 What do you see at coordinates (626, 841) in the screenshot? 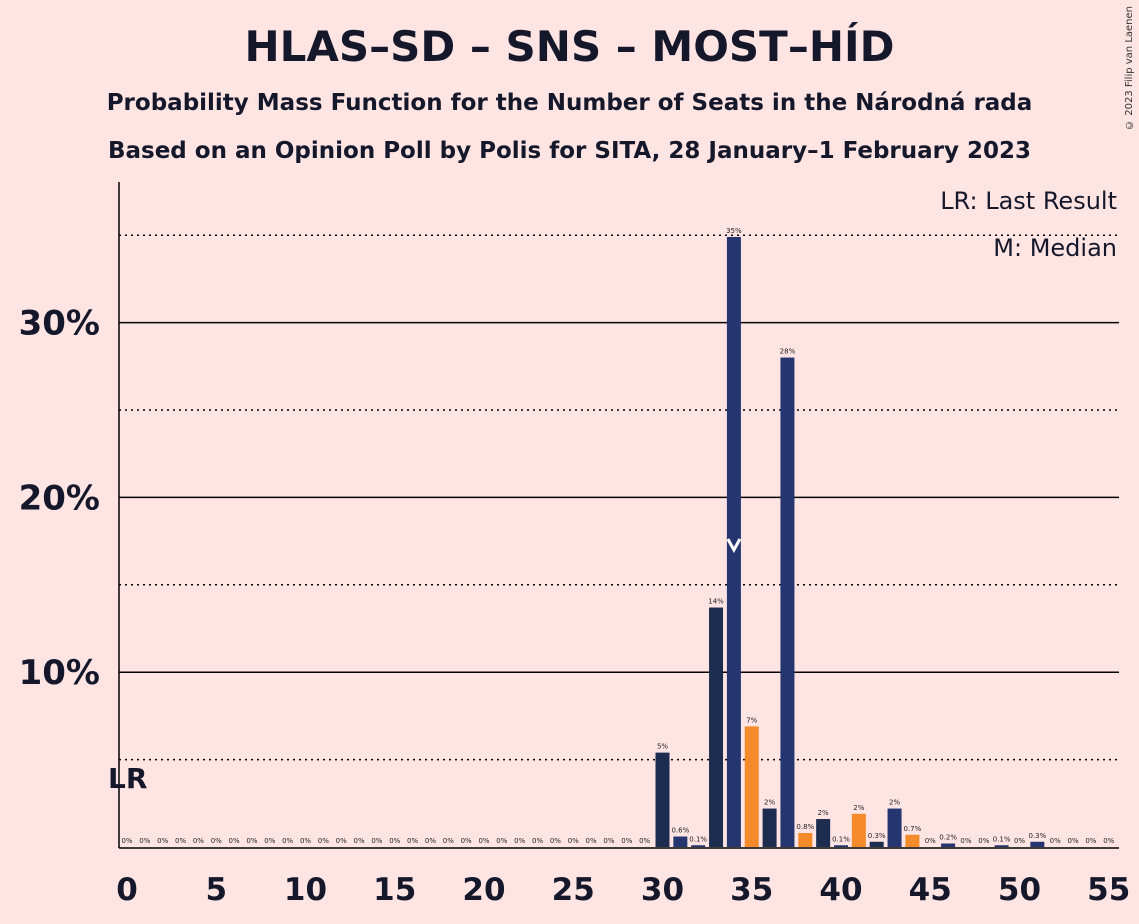
I see `bar-label-seat-28: 0%` at bounding box center [626, 841].